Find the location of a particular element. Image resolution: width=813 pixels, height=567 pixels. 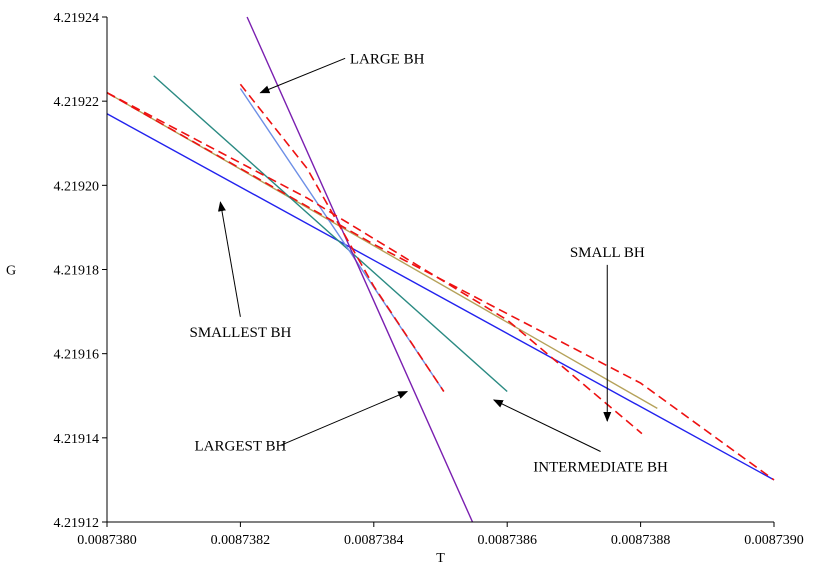

annotation-label: SMALLEST BH is located at coordinates (240, 333).